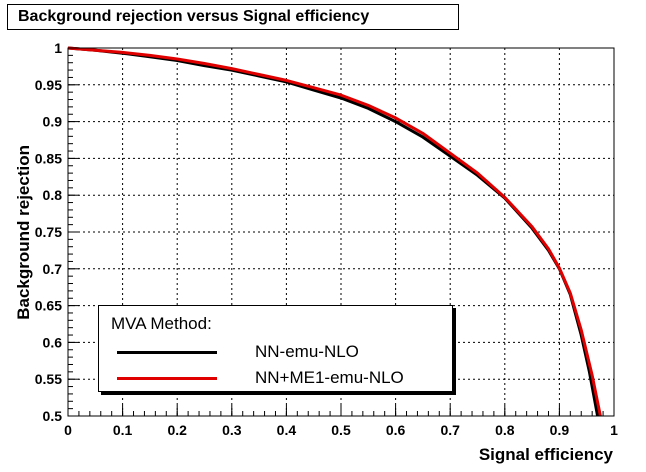  Describe the element at coordinates (560, 430) in the screenshot. I see `x-tick-label: 0.9` at that location.